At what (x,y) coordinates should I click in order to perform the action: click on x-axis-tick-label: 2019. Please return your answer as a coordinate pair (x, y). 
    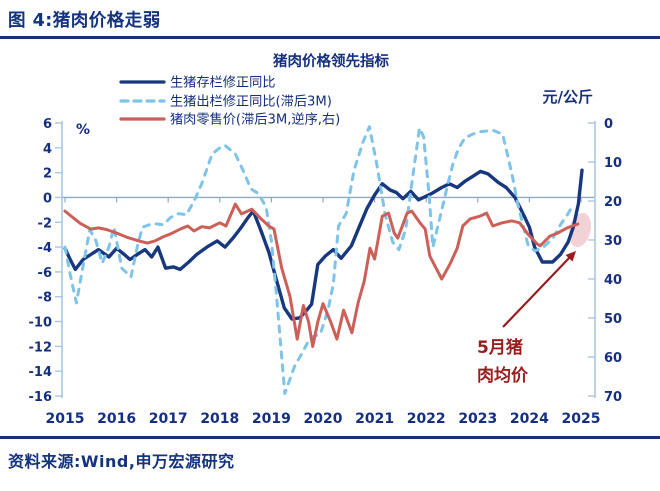
    Looking at the image, I should click on (271, 419).